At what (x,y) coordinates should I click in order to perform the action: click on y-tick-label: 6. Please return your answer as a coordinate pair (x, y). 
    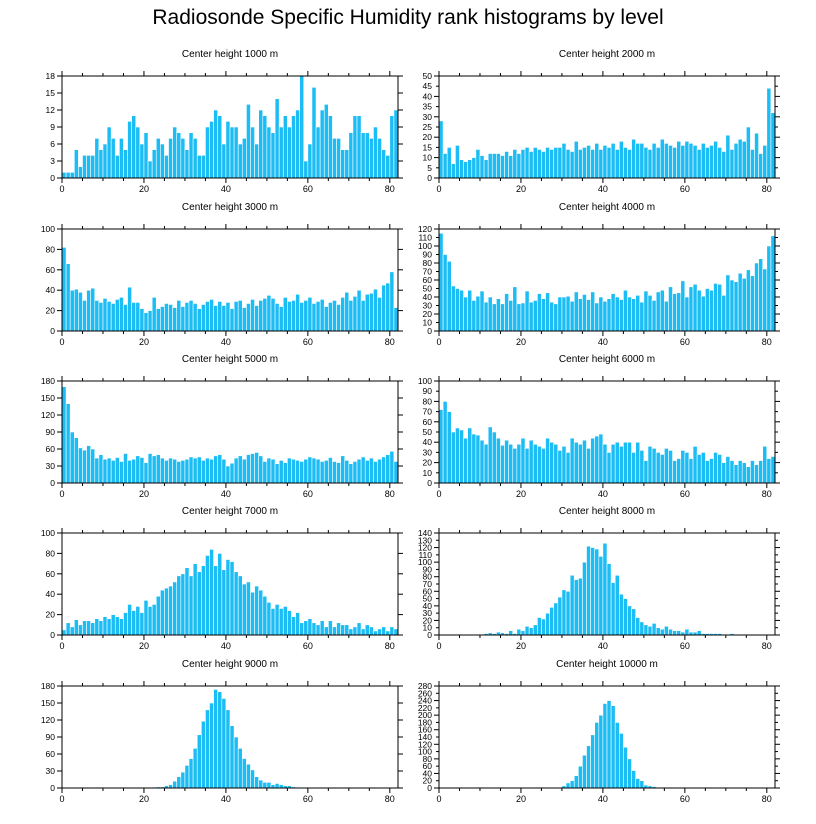
    Looking at the image, I should click on (52, 144).